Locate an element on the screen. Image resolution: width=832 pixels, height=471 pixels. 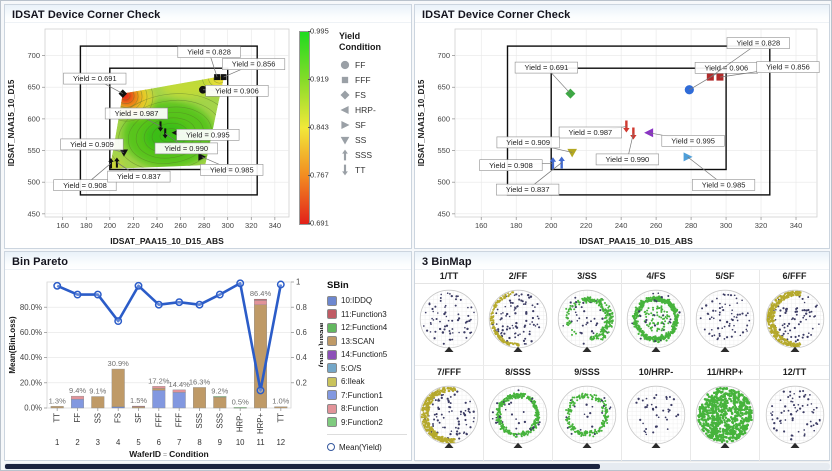
svg-text: 14.4% is located at coordinates (180, 384).